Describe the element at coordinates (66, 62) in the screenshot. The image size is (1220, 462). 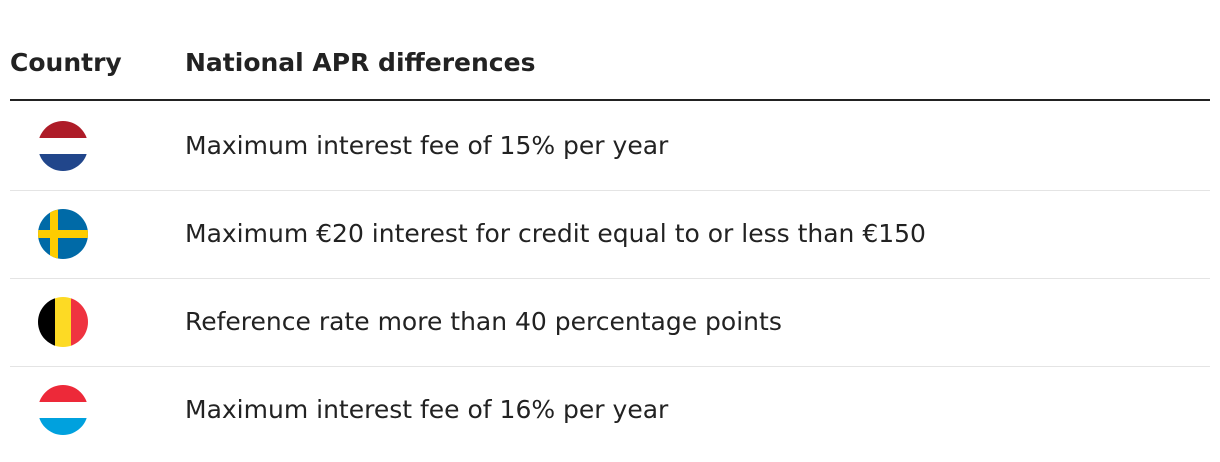
I see `header-country: Country` at that location.